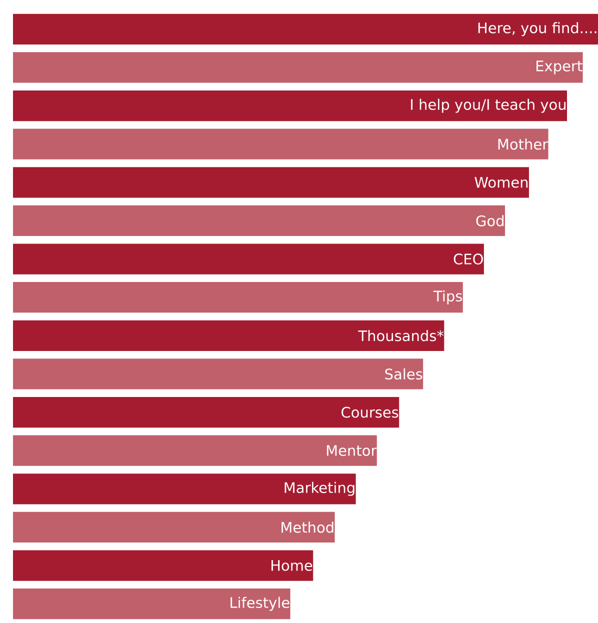 The width and height of the screenshot is (598, 623). I want to click on y-tick-label: Expert, so click(559, 67).